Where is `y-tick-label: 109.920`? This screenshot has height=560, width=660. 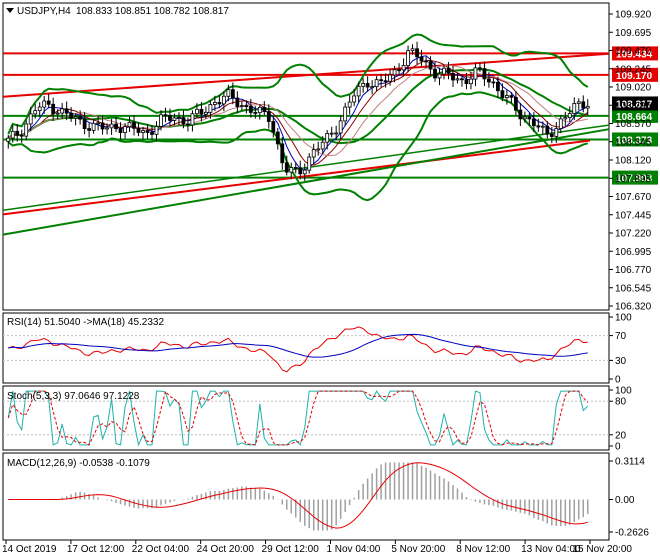 y-tick-label: 109.920 is located at coordinates (633, 15).